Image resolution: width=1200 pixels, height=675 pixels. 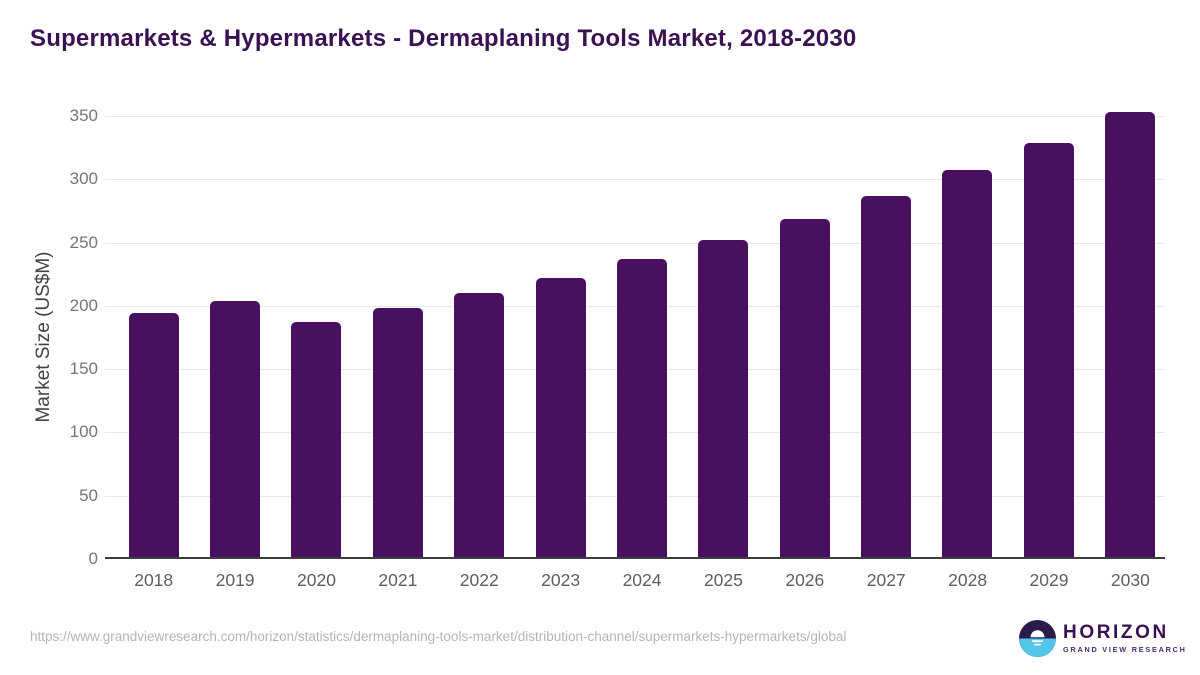 I want to click on horizon-logo-brand: HORIZON, so click(x=1116, y=632).